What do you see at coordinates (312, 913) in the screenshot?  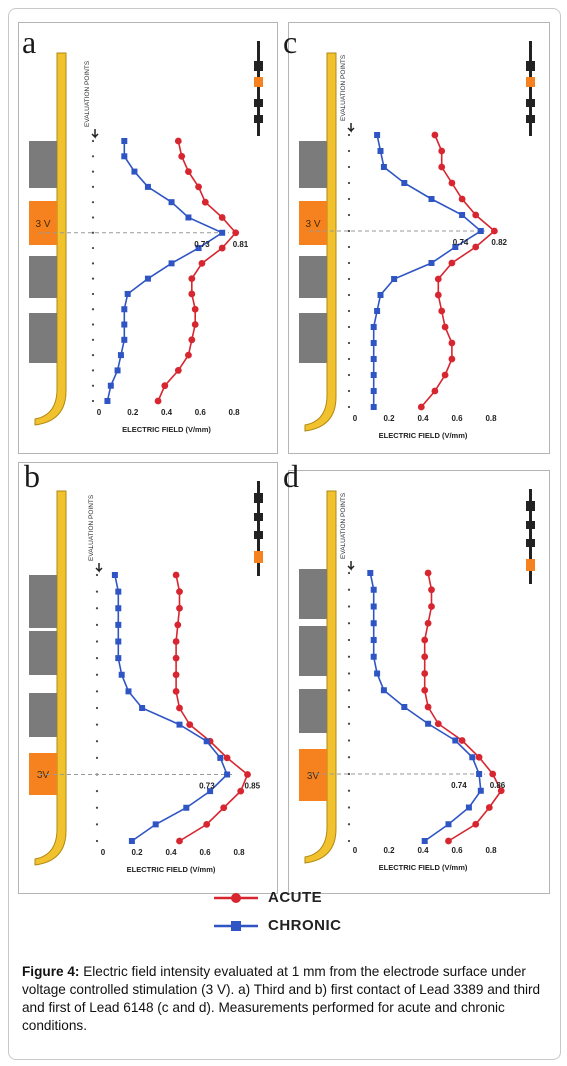 I see `legend: ACUTE CHRONIC` at bounding box center [312, 913].